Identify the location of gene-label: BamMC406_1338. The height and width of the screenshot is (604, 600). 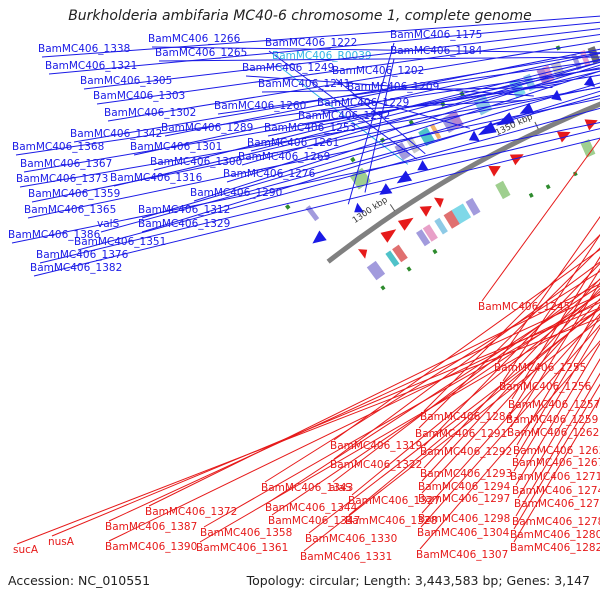
(84, 49).